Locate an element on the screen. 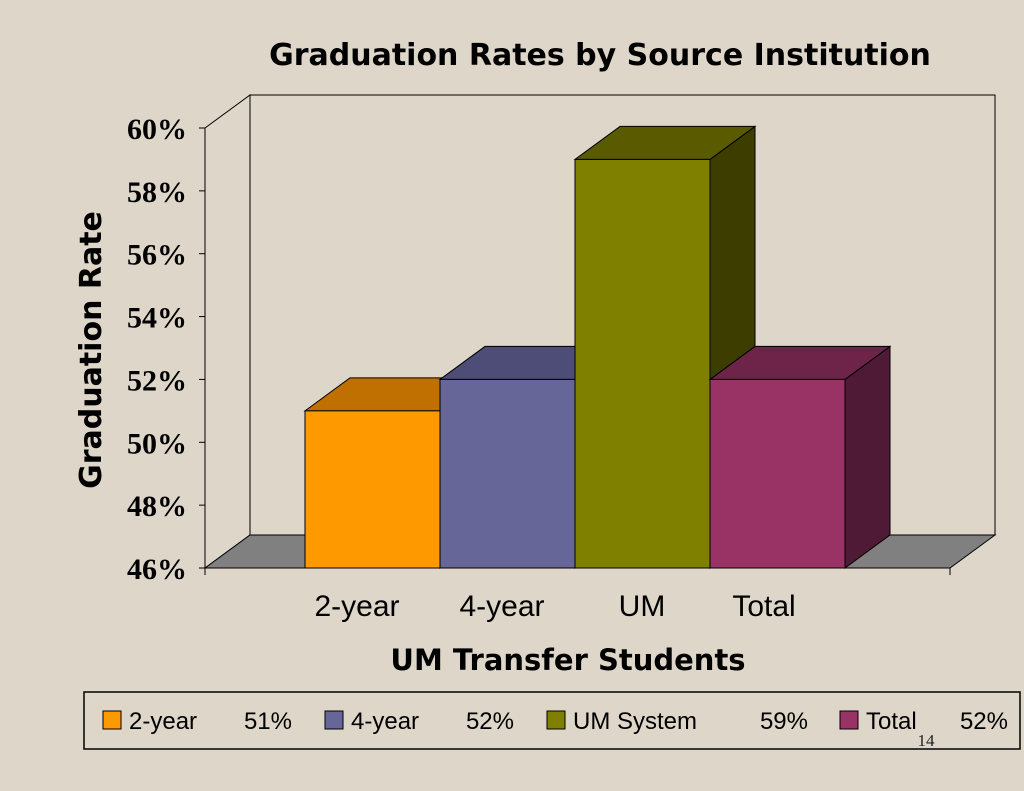 The image size is (1024, 791). x-tick-label: 4-year is located at coordinates (501, 606).